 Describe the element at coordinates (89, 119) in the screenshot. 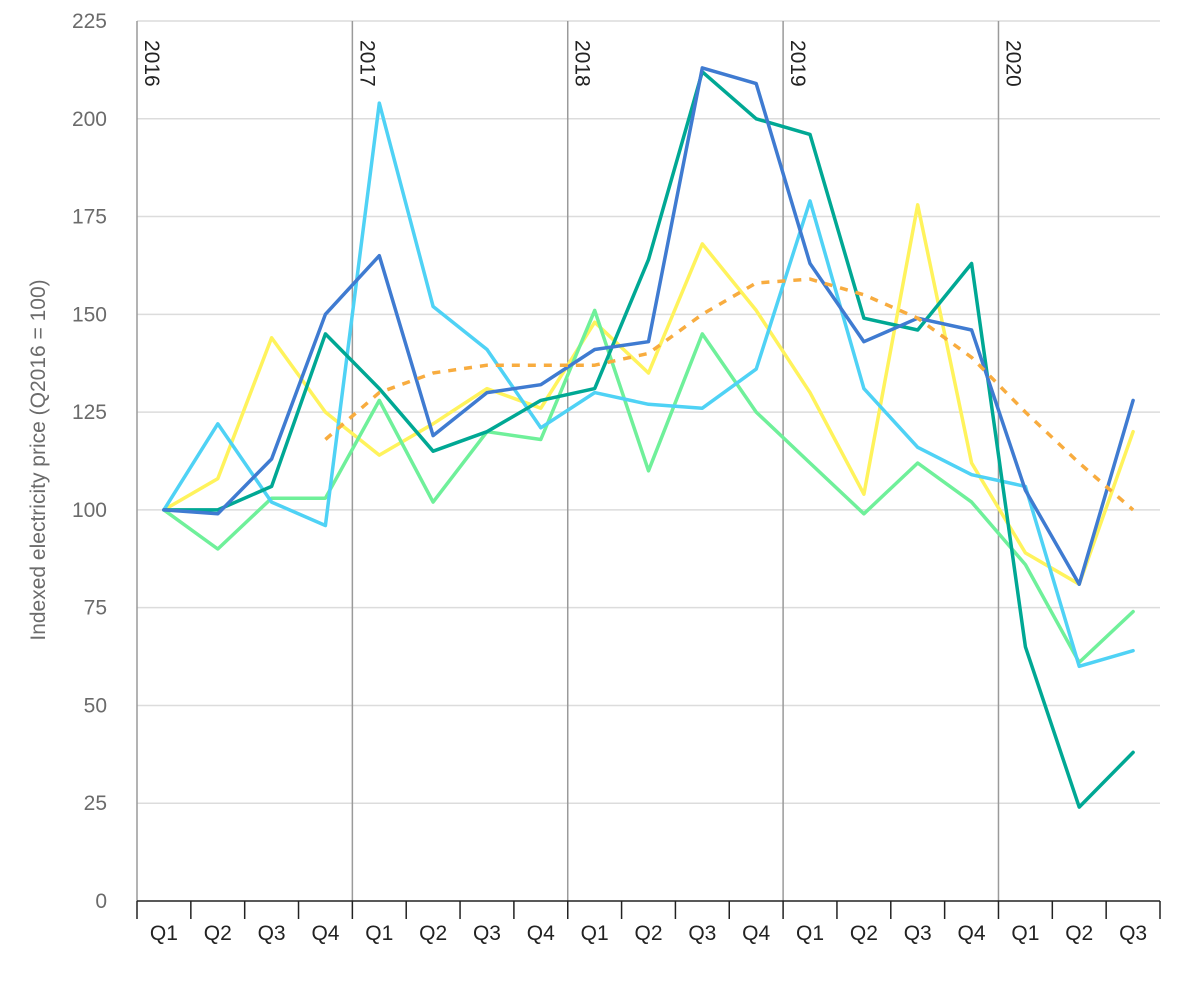

I see `y-tick-label: 200` at that location.